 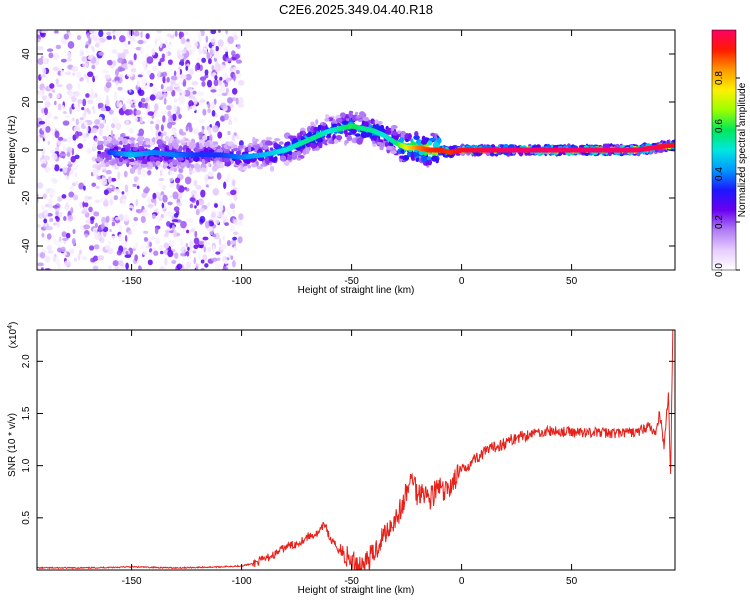 What do you see at coordinates (242, 281) in the screenshot?
I see `spectrogram-xtick-label: -100` at bounding box center [242, 281].